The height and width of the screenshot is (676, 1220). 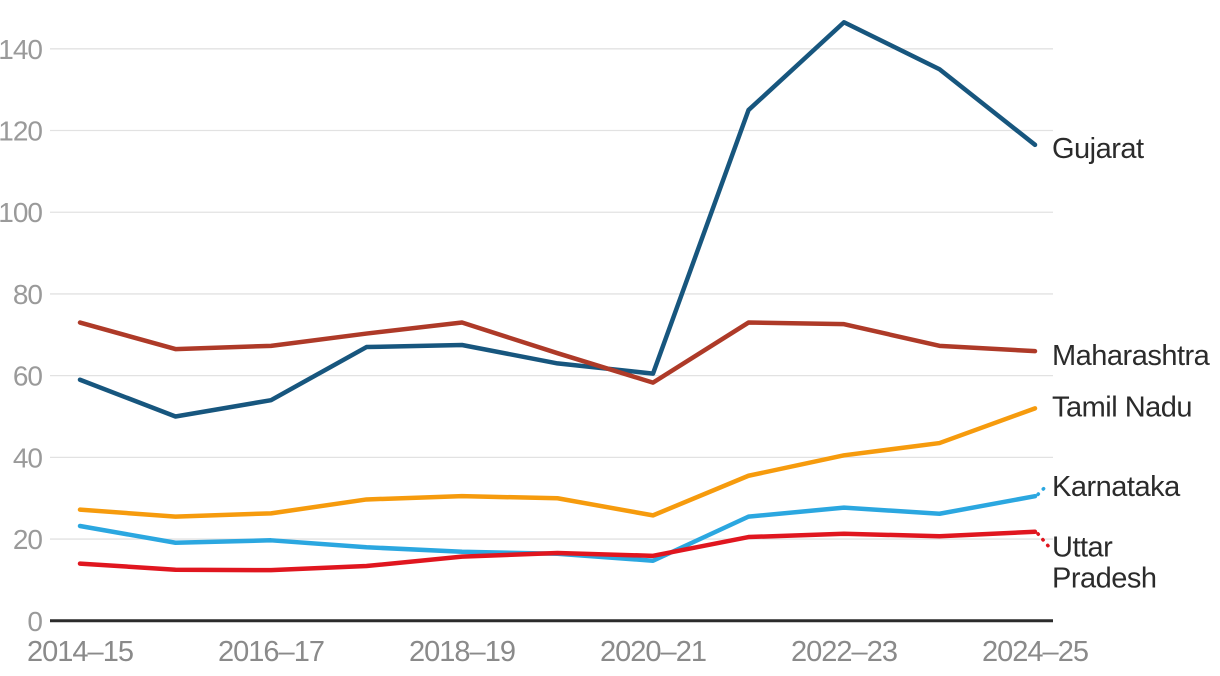 What do you see at coordinates (1082, 548) in the screenshot?
I see `series-label-uttar-pradesh: Uttar` at bounding box center [1082, 548].